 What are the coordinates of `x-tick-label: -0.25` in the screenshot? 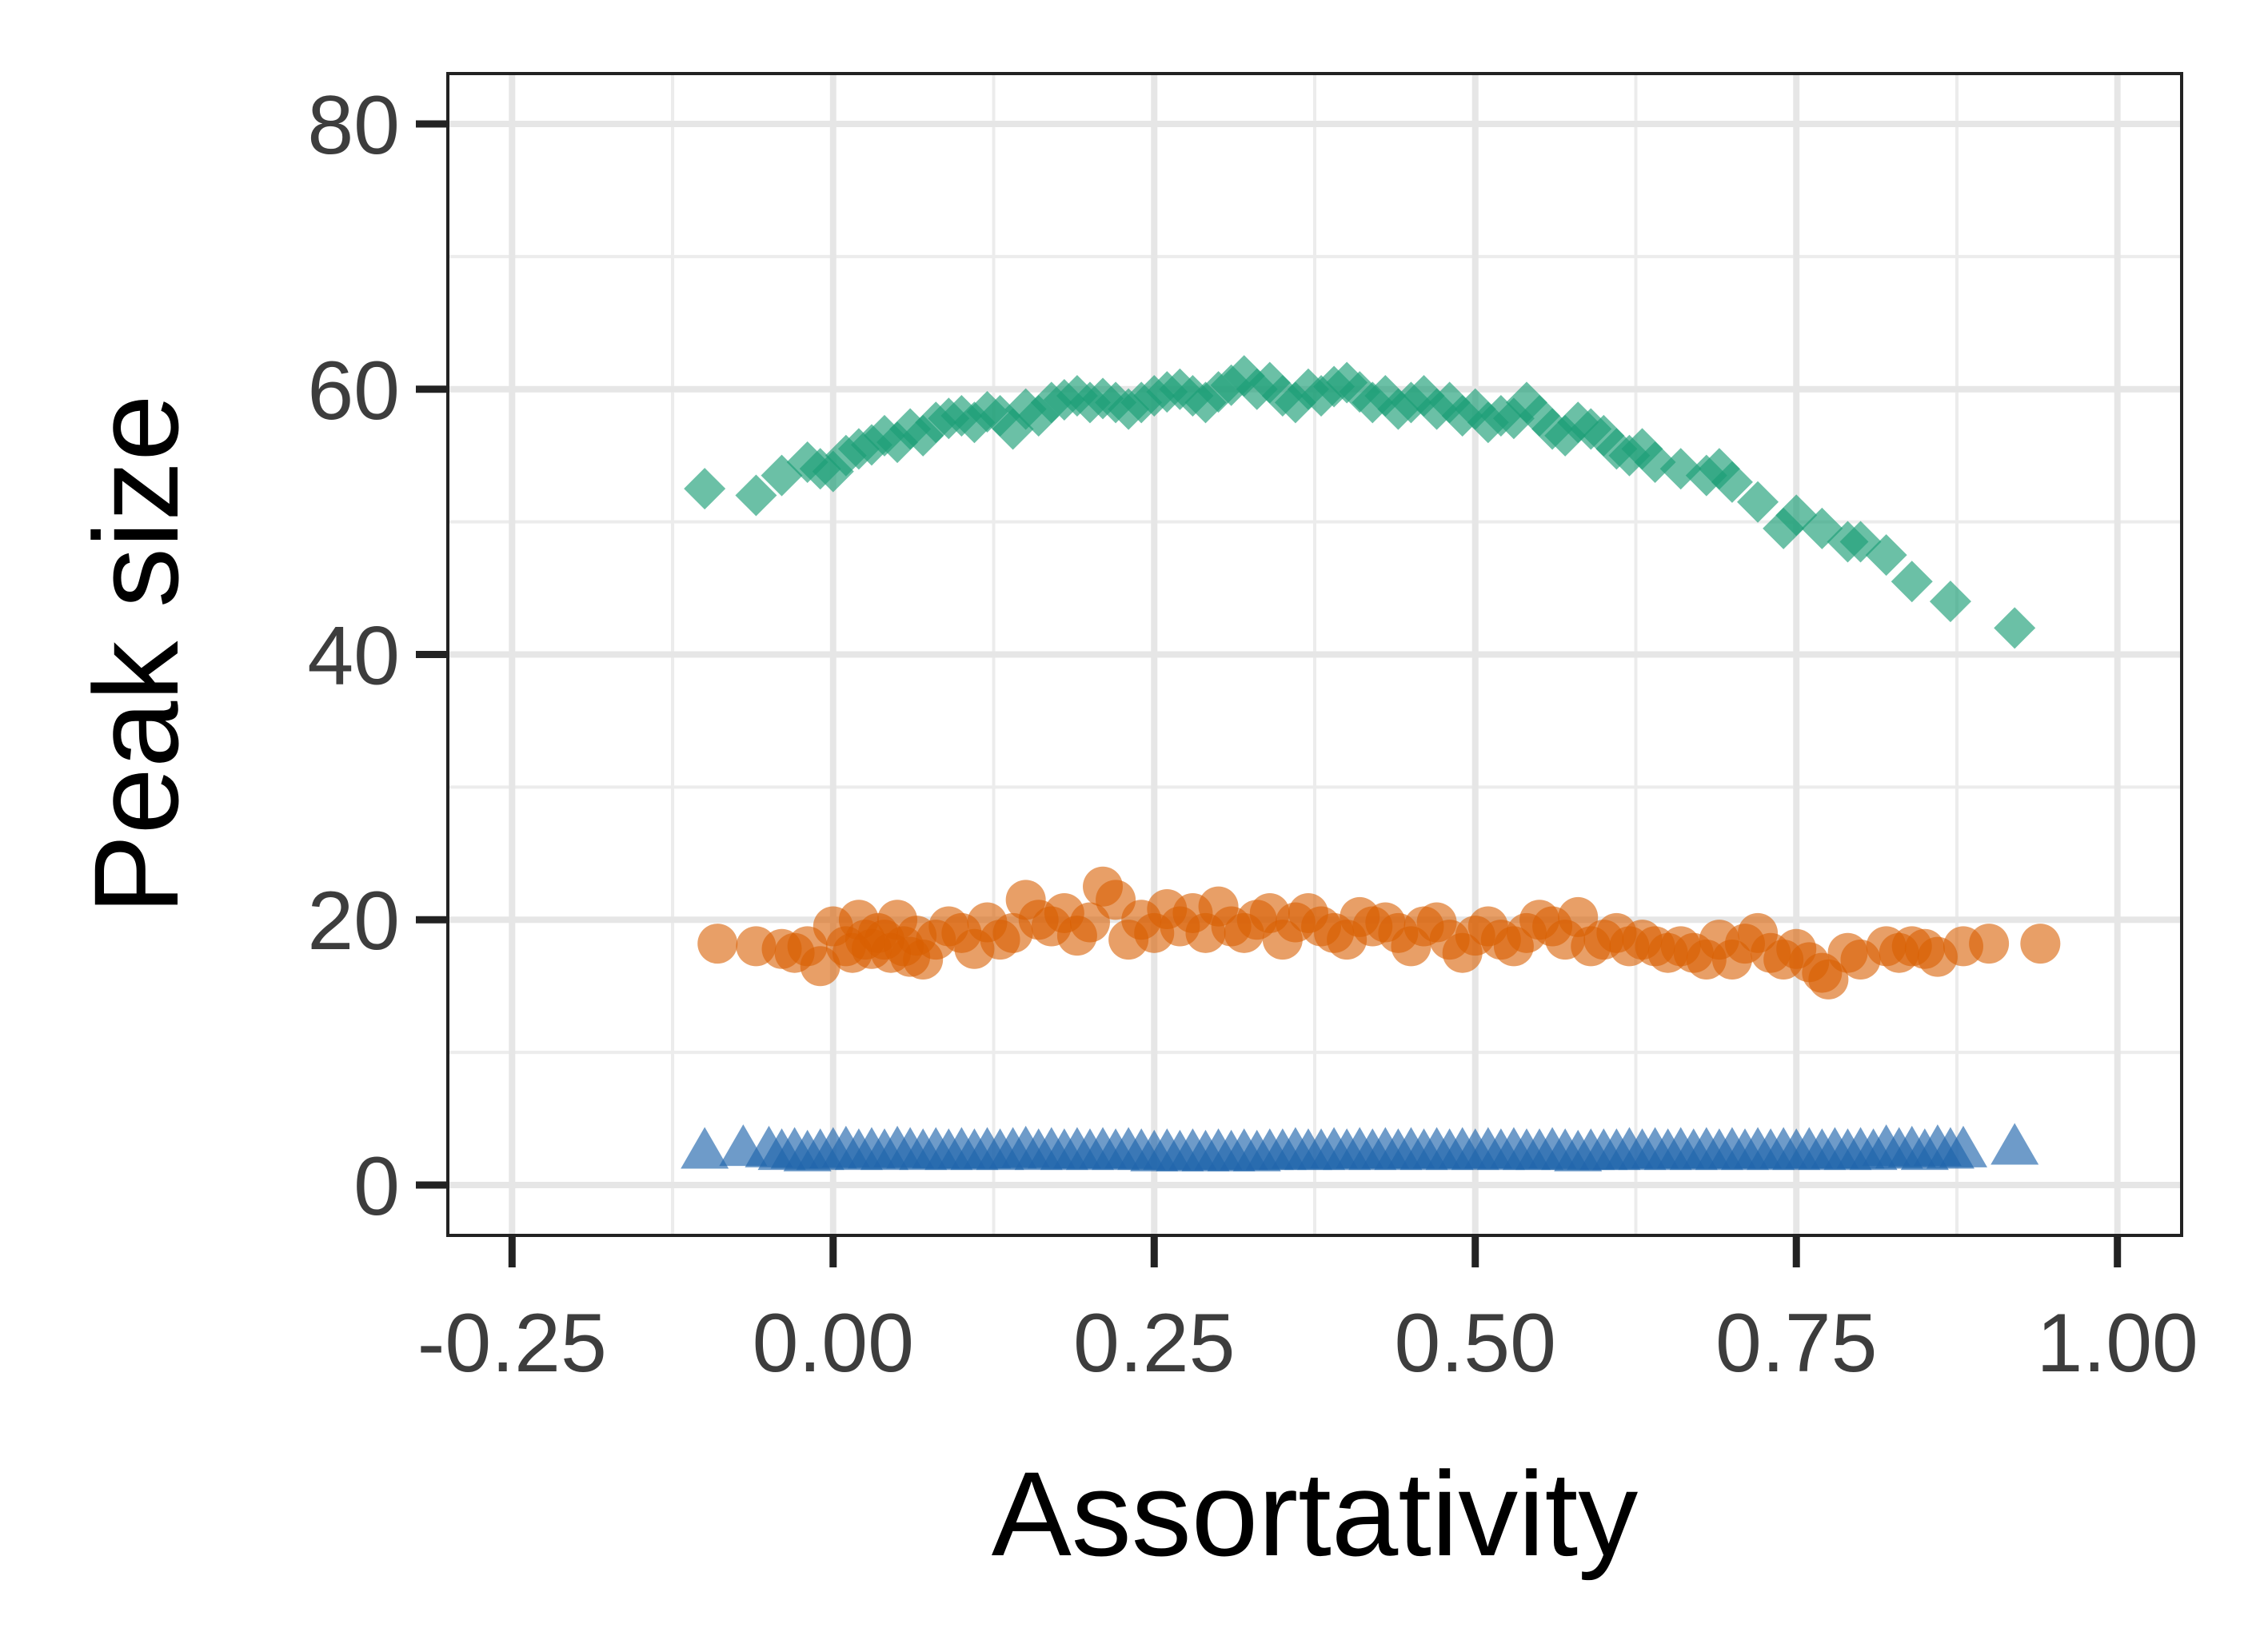 It's located at (512, 1343).